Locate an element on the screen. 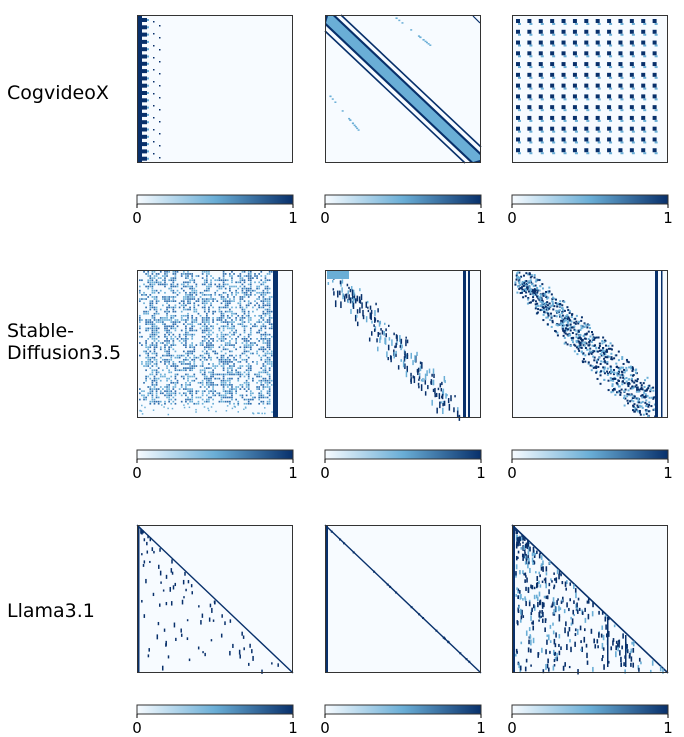 The image size is (684, 737). row-label-stable-diffusion: Stable- Diffusion3.5 is located at coordinates (64, 342).